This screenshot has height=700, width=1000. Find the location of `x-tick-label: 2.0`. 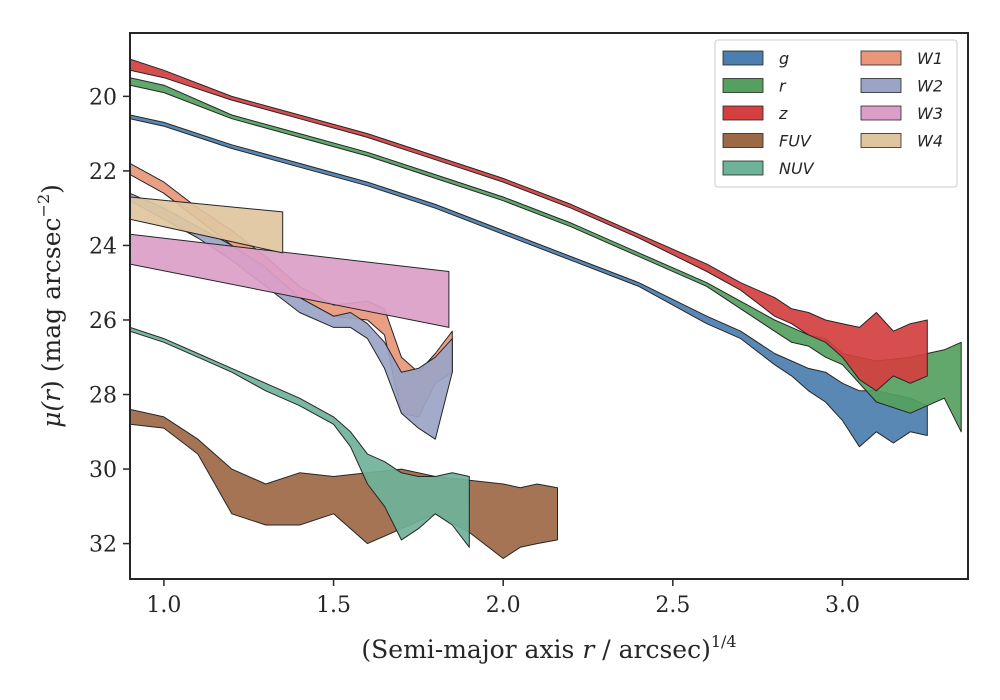

x-tick-label: 2.0 is located at coordinates (503, 605).